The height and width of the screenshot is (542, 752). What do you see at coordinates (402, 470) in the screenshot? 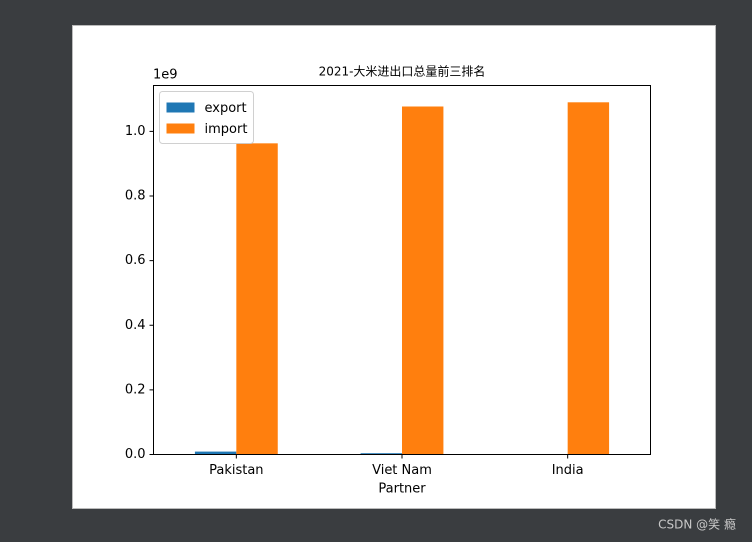
I see `x-tick-label: Viet Nam` at bounding box center [402, 470].